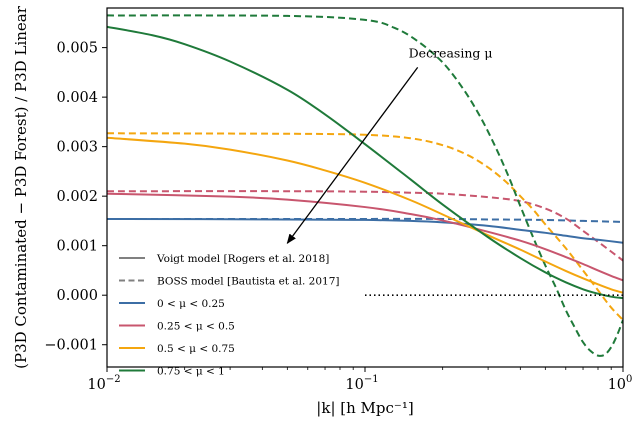 Image resolution: width=638 pixels, height=423 pixels. What do you see at coordinates (196, 327) in the screenshot?
I see `legend-entry-label: 0.25 < μ < 0.5` at bounding box center [196, 327].